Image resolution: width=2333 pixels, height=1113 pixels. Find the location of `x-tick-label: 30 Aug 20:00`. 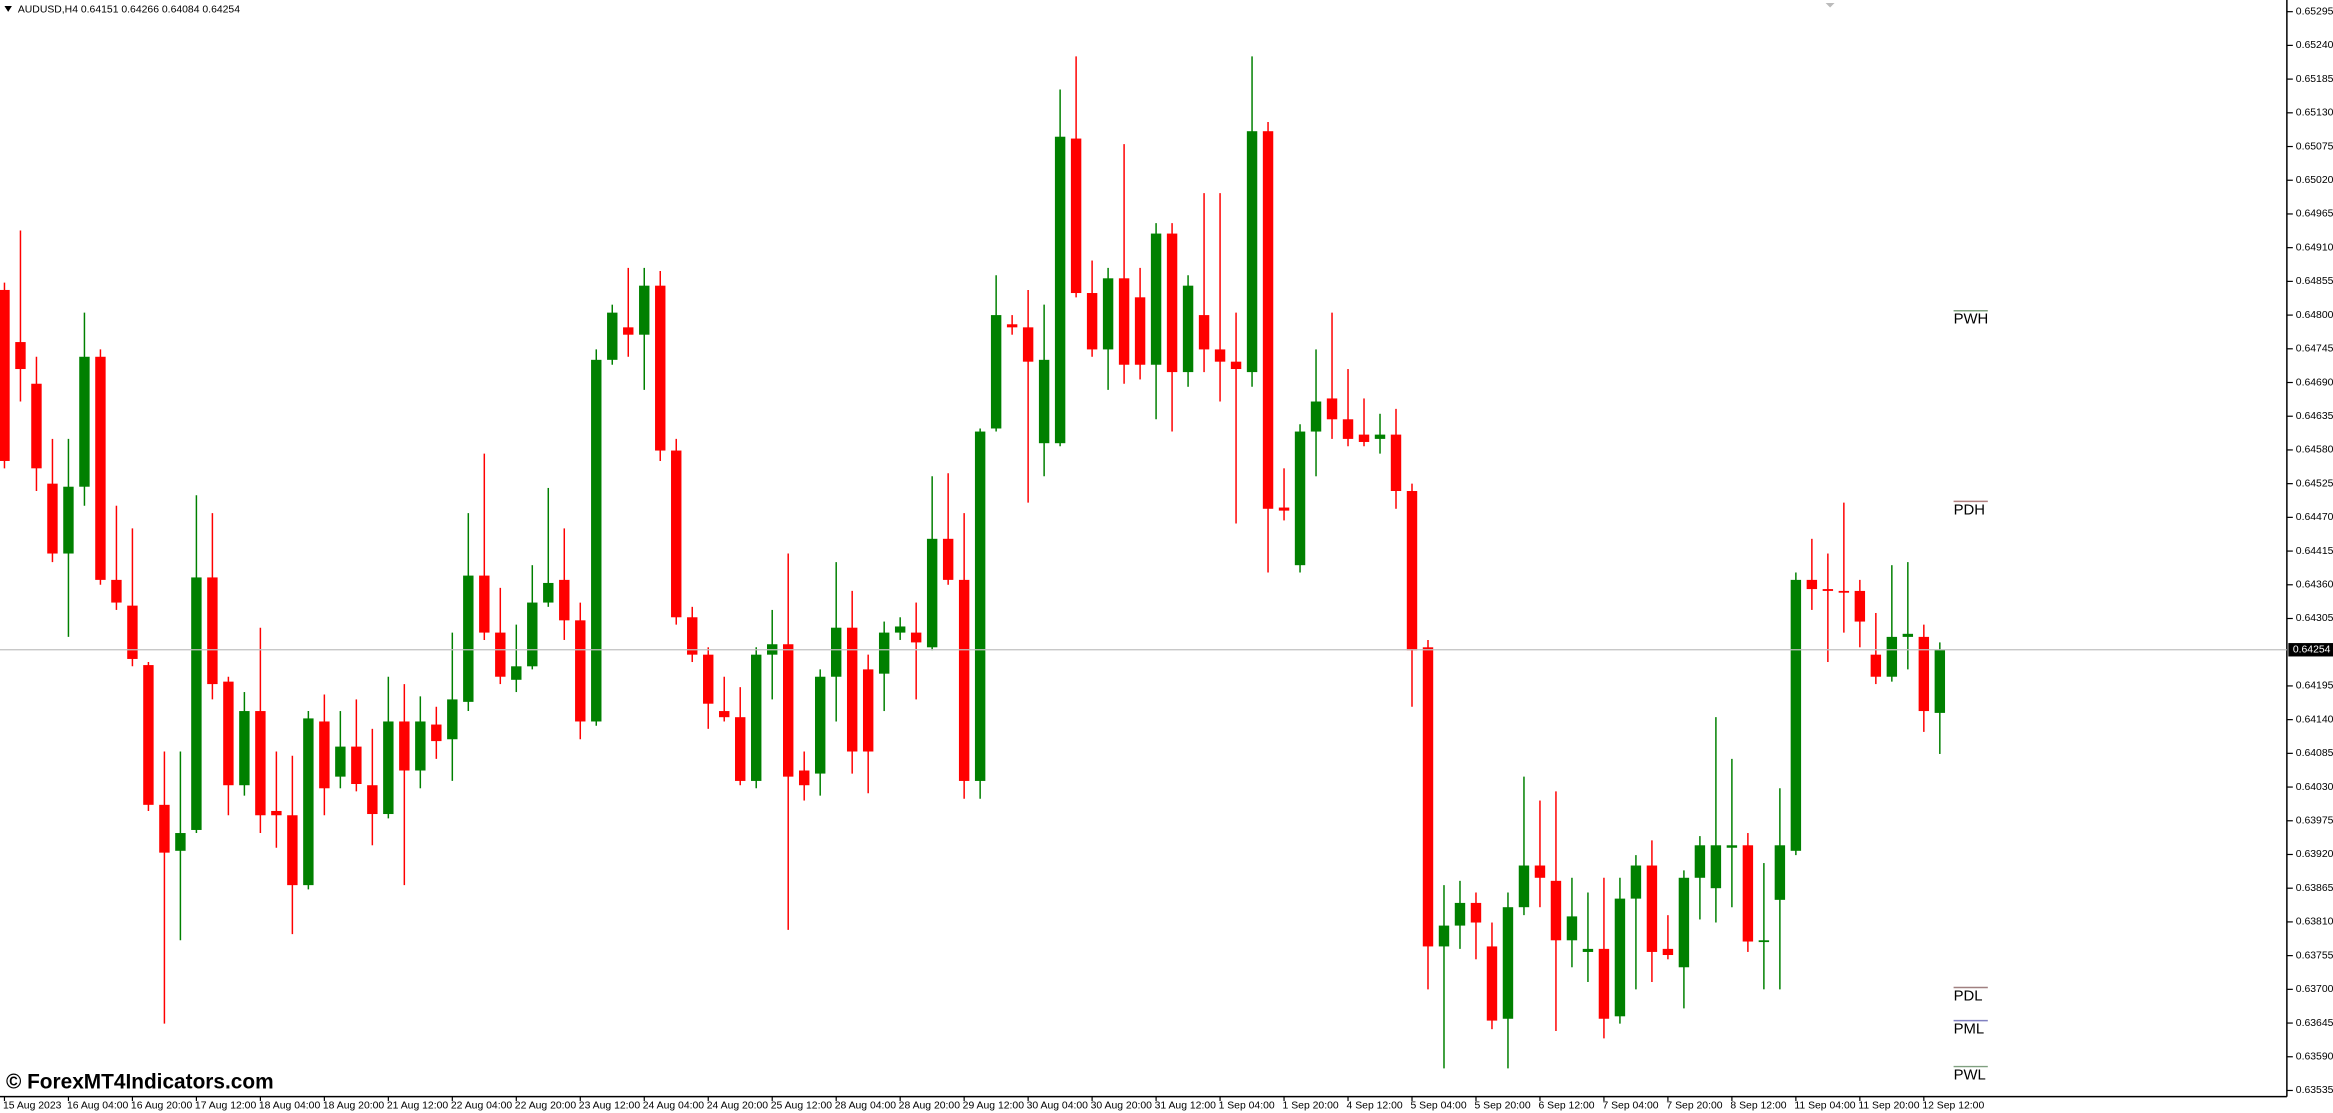

x-tick-label: 30 Aug 20:00 is located at coordinates (1122, 1105).